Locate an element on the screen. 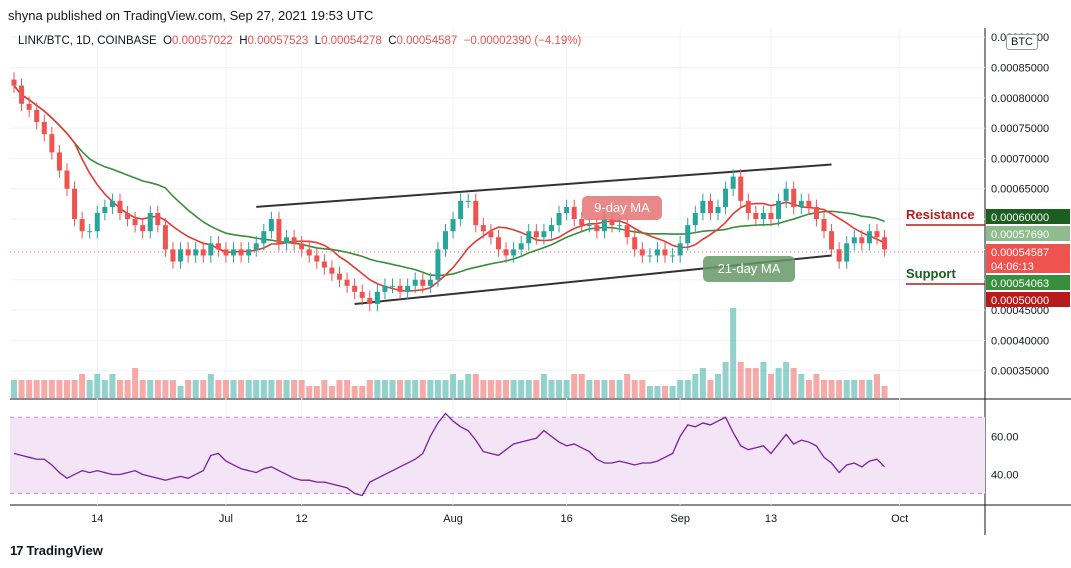  support-label: Support is located at coordinates (931, 273).